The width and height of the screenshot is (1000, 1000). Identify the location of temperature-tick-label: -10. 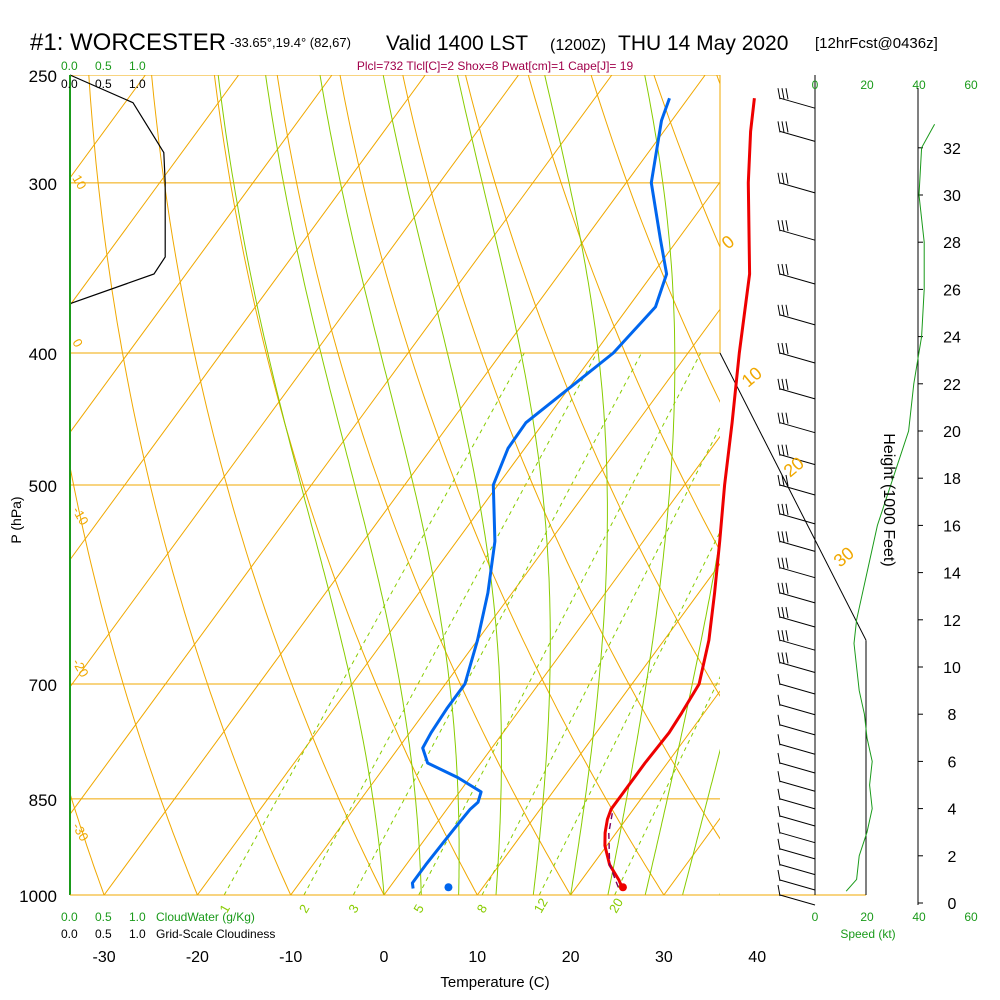
(290, 957).